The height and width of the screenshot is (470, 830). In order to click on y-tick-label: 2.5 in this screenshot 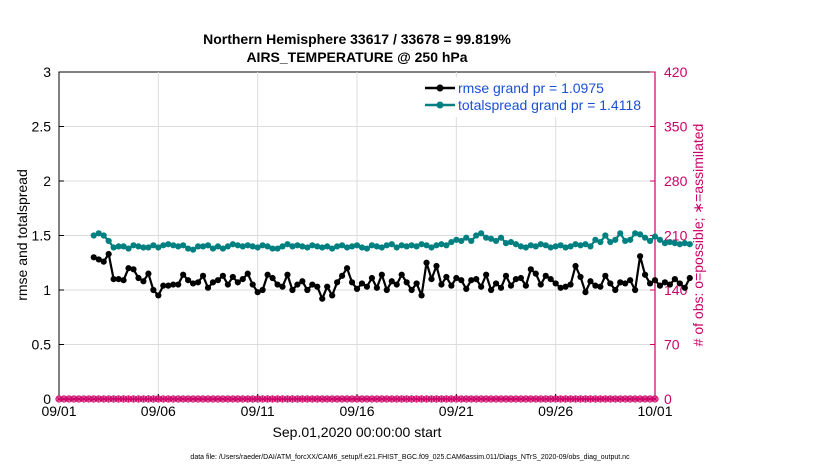, I will do `click(42, 127)`.